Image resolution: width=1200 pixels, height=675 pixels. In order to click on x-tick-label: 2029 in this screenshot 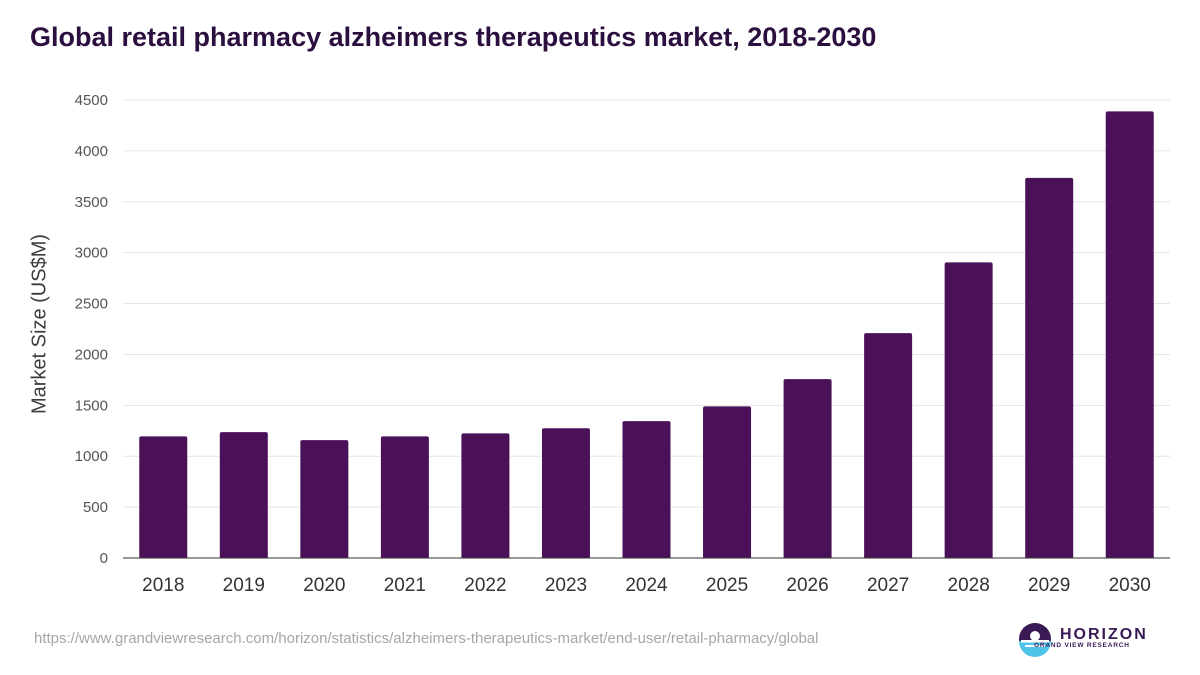, I will do `click(1049, 585)`.